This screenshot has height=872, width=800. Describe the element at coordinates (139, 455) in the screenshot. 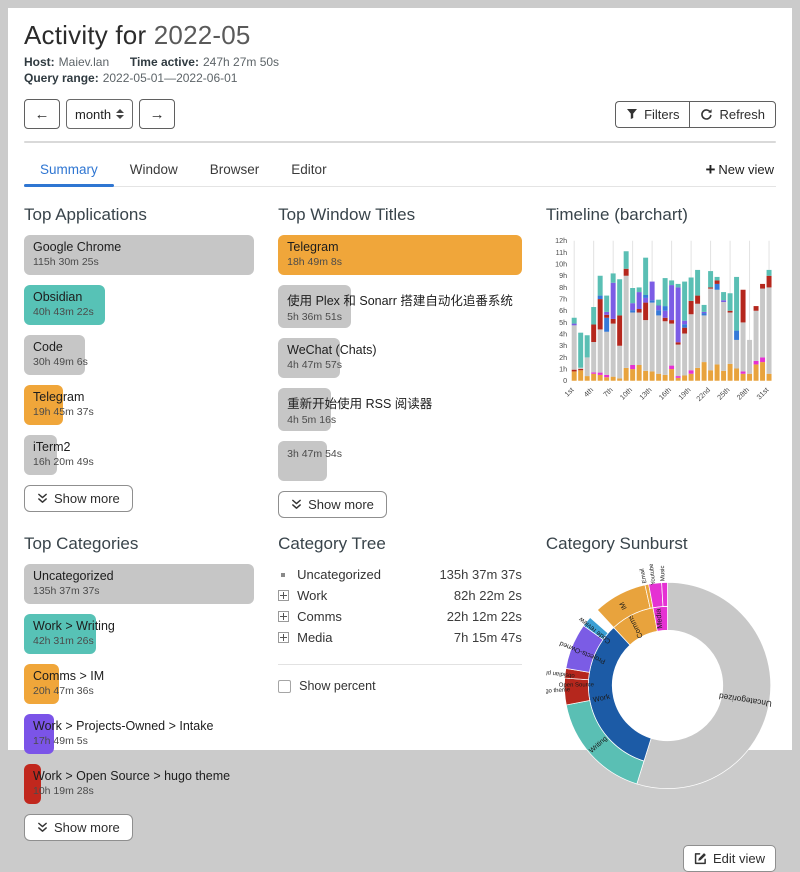

I see `application-item: iTerm2 16h 20m 49s` at that location.